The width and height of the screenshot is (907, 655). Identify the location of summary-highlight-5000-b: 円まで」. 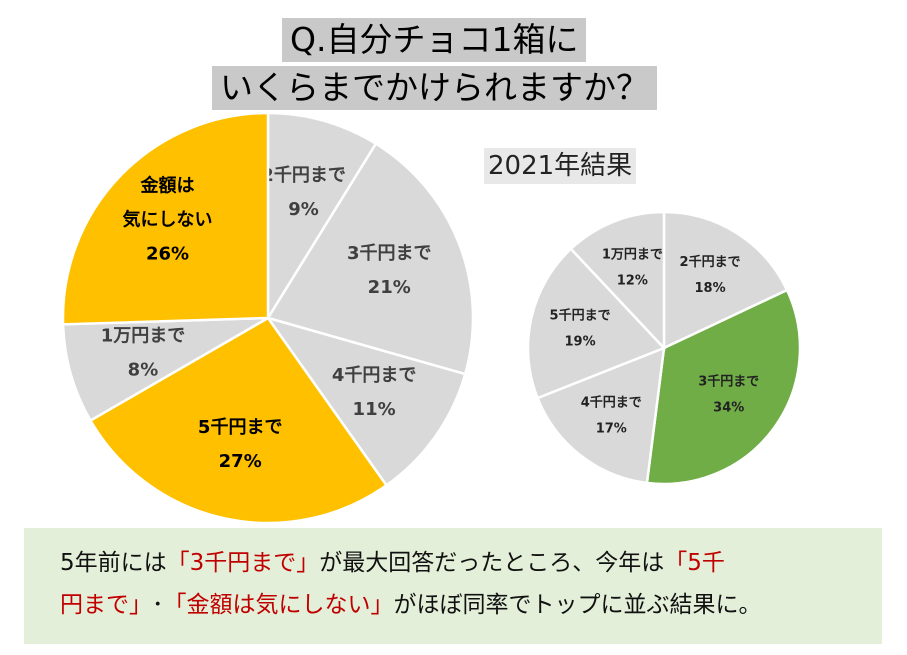
(106, 605).